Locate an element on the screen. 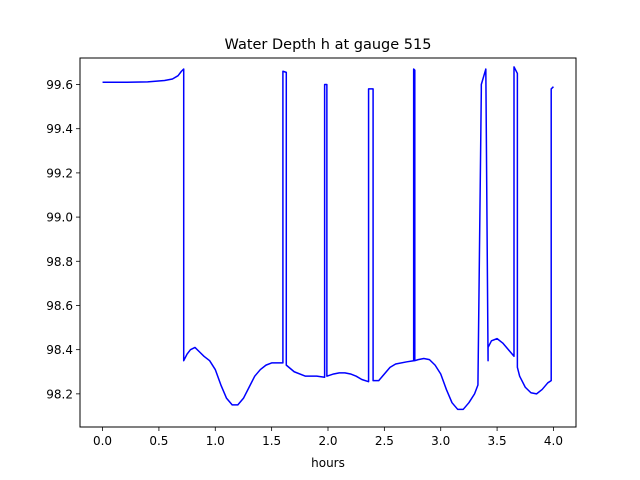 Image resolution: width=640 pixels, height=480 pixels. y-tick-label: 98.2 is located at coordinates (59, 394).